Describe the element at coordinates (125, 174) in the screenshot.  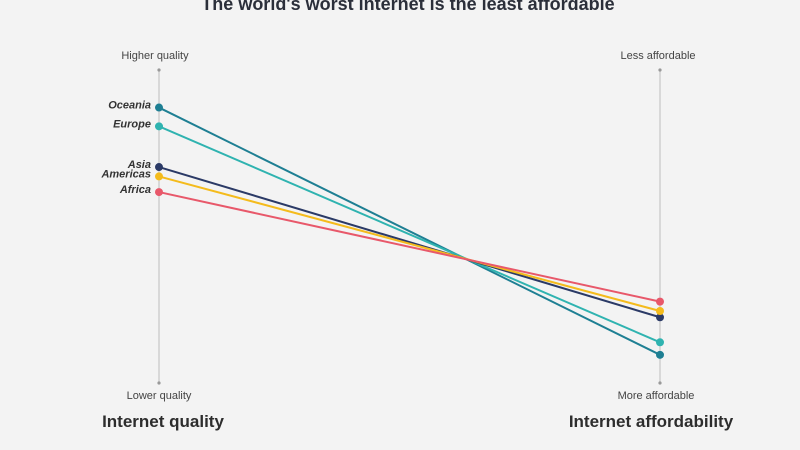
I see `series-label-americas: Americas` at that location.